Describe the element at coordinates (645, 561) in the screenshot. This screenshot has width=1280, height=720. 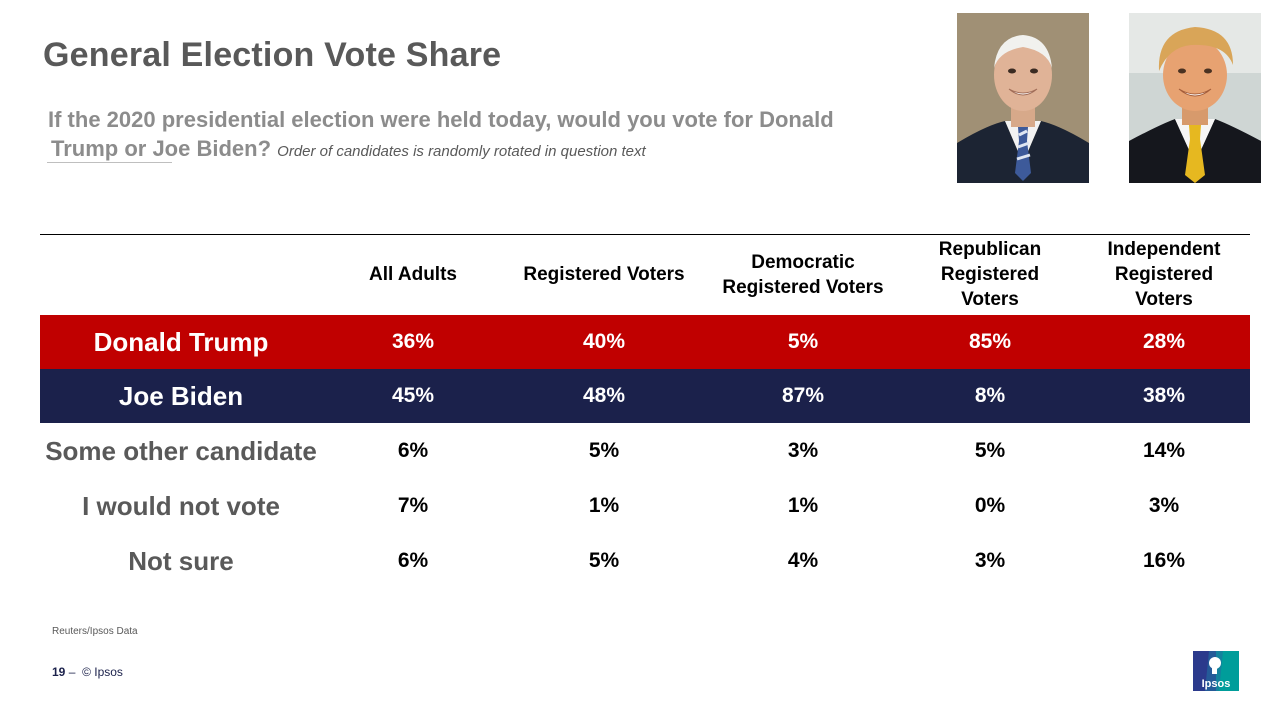
I see `table-row-not-sure: Not sure 6% 5% 4% 3% 16%` at that location.